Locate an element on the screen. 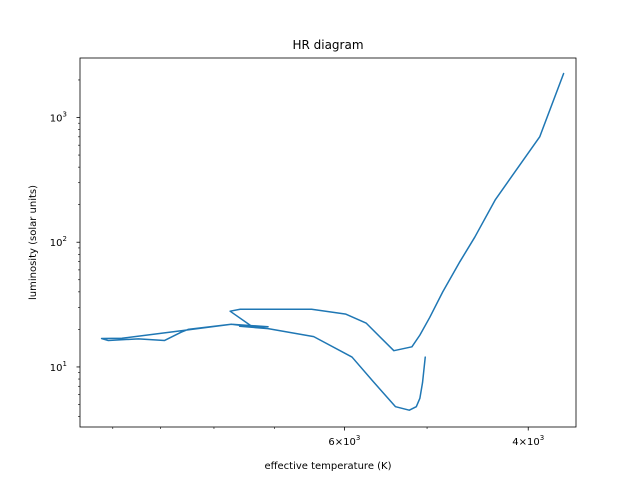  x-tick-label: 4×103 is located at coordinates (528, 441).